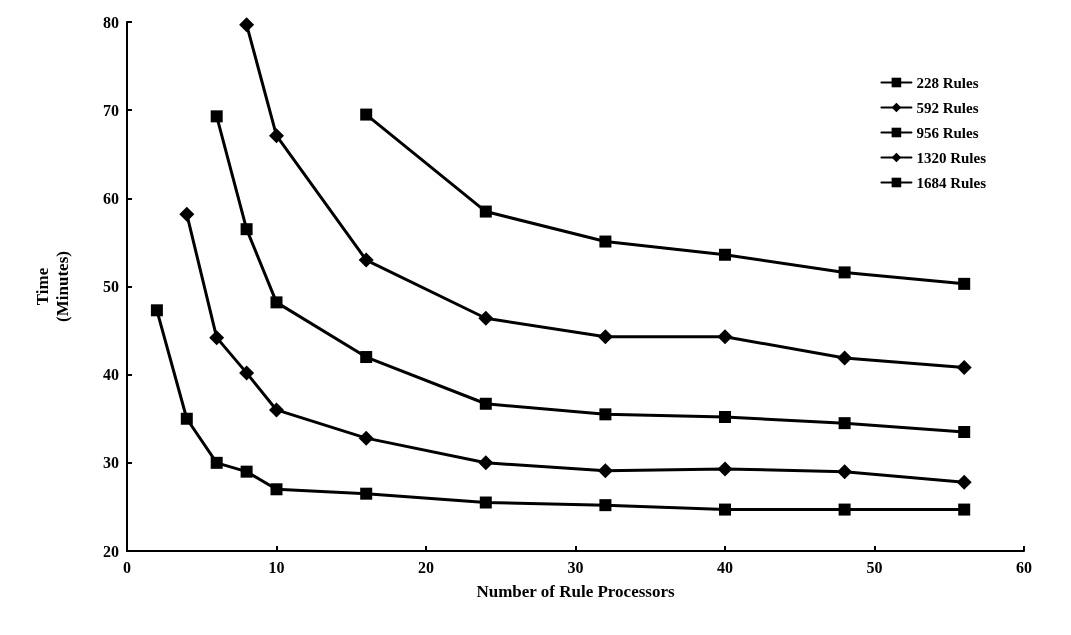  What do you see at coordinates (111, 22) in the screenshot?
I see `y-tick-label: 80` at bounding box center [111, 22].